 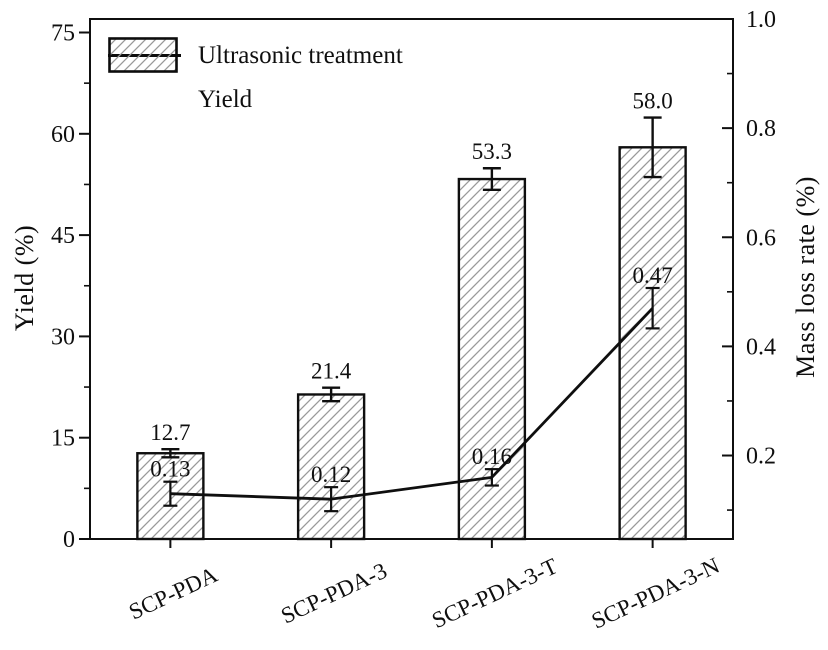 I want to click on right-axis-title: Mass loss rate (%), so click(x=805, y=277).